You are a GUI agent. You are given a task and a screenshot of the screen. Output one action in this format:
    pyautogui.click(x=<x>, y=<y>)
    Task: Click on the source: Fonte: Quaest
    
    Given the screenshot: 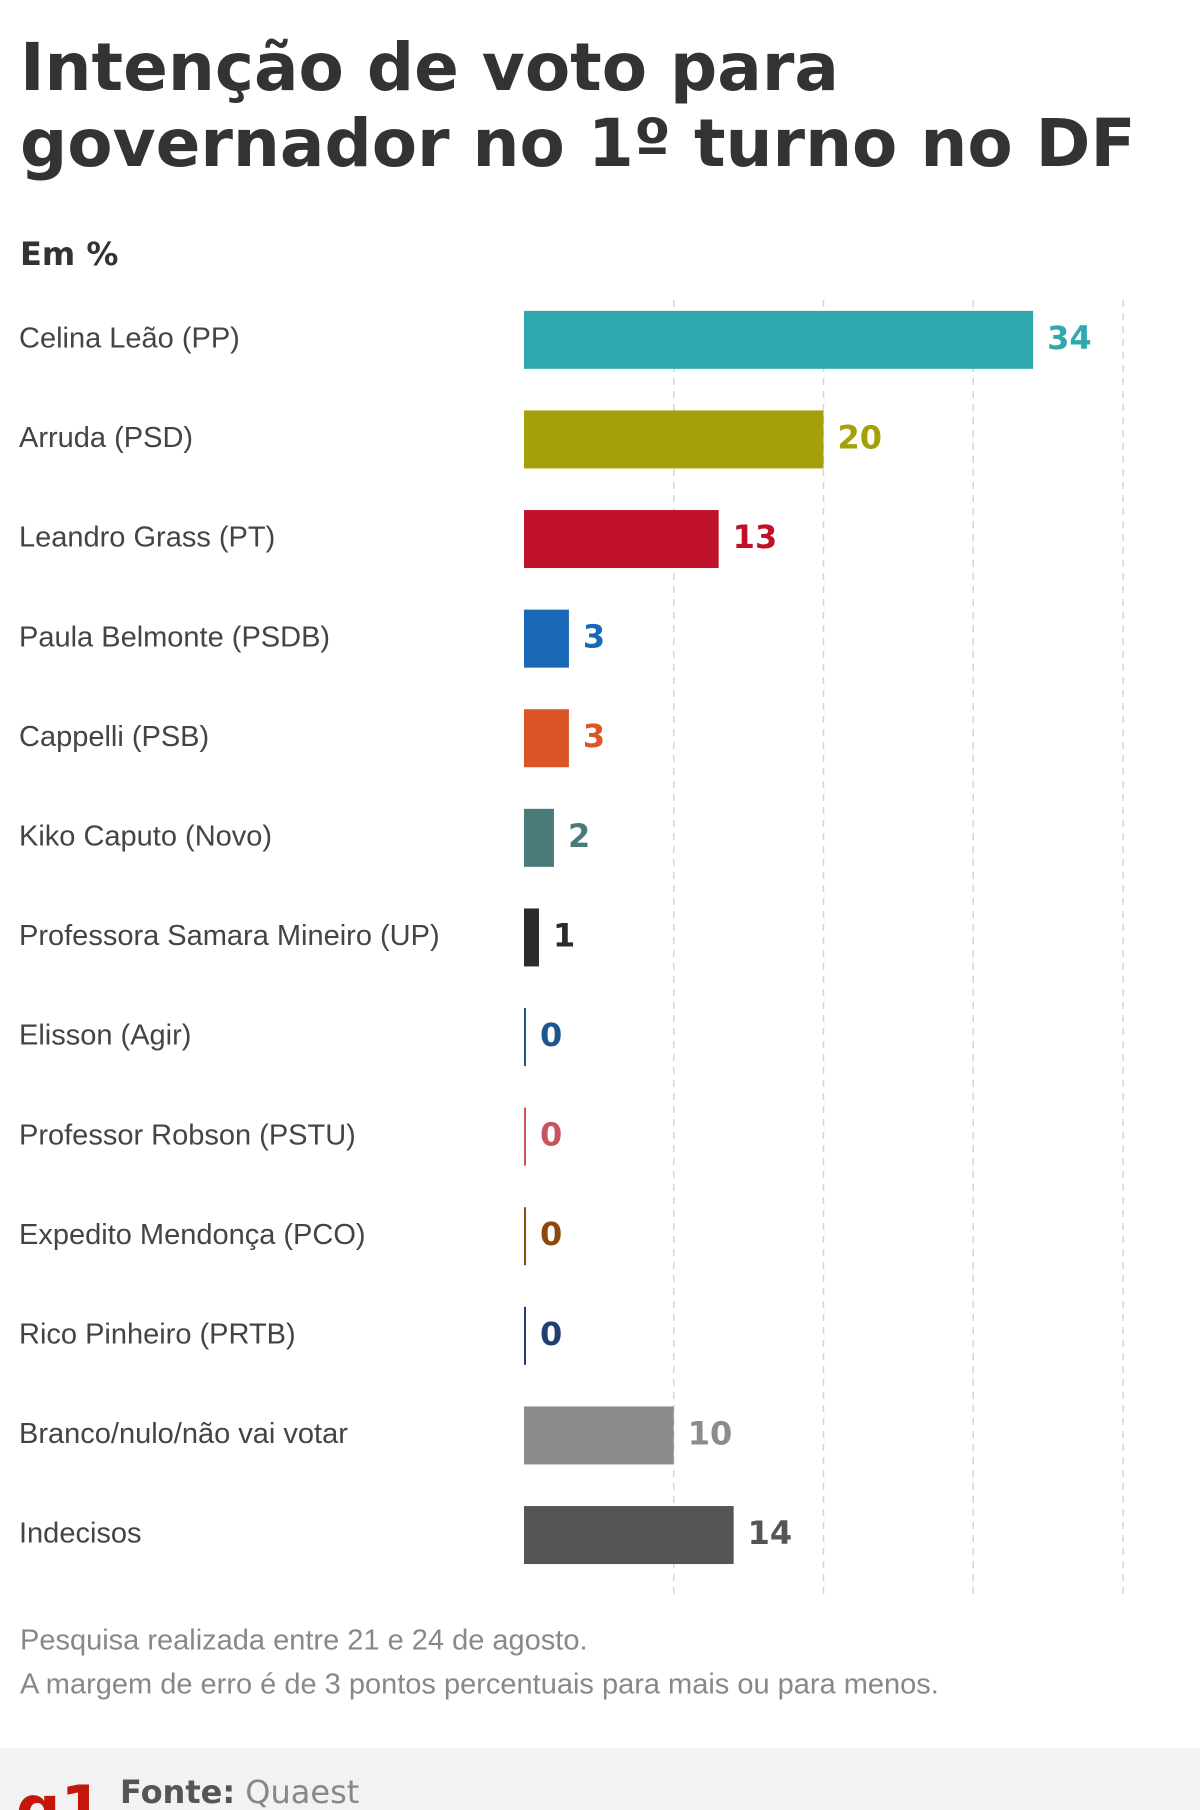 What is the action you would take?
    pyautogui.click(x=239, y=1791)
    